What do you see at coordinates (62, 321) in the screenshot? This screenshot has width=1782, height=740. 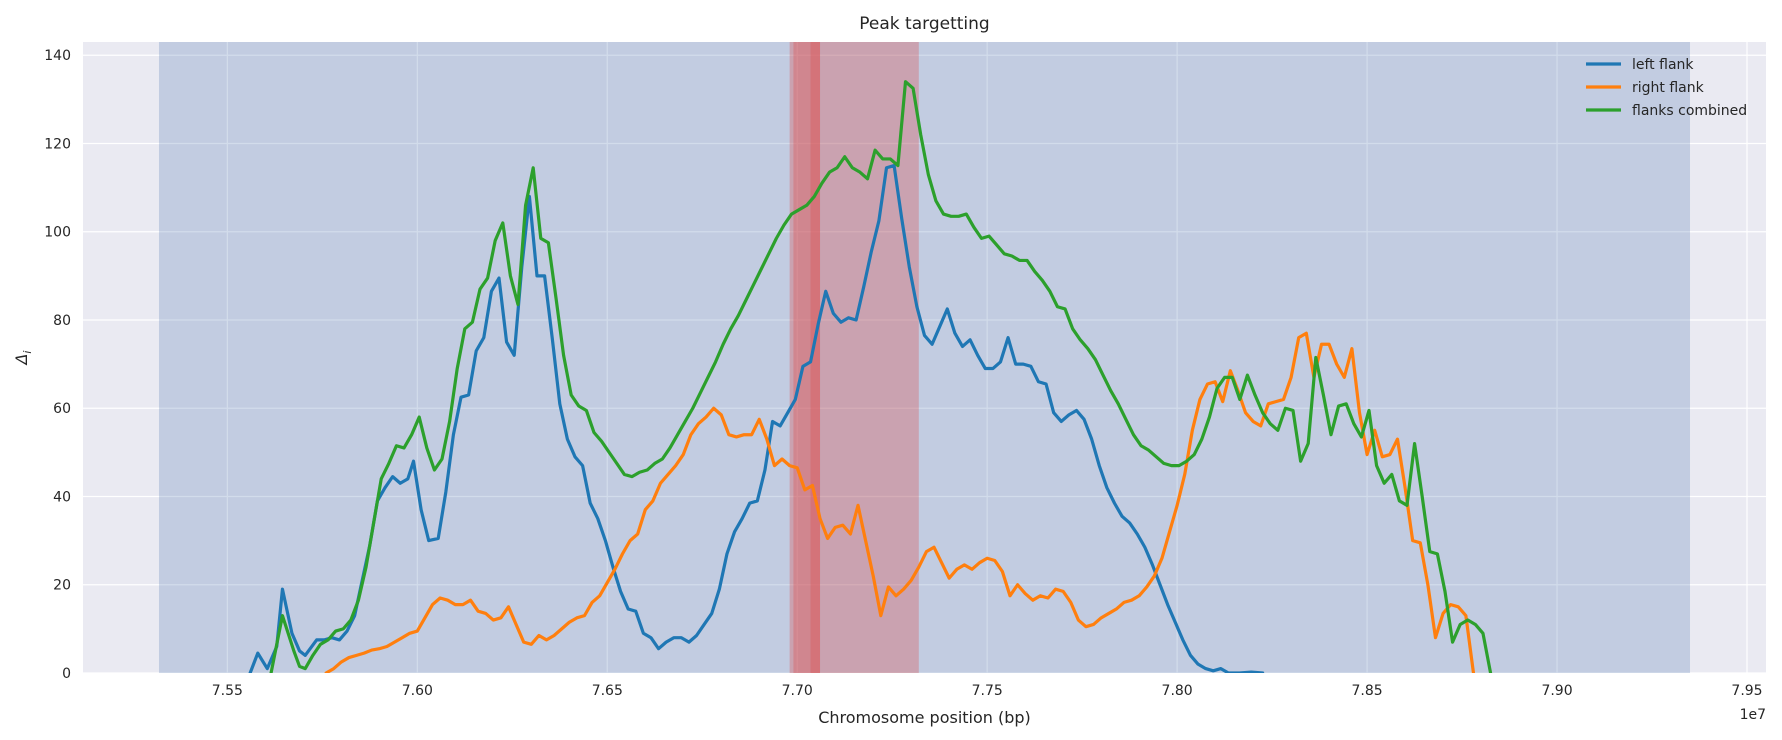 I see `y-tick-label: 80` at bounding box center [62, 321].